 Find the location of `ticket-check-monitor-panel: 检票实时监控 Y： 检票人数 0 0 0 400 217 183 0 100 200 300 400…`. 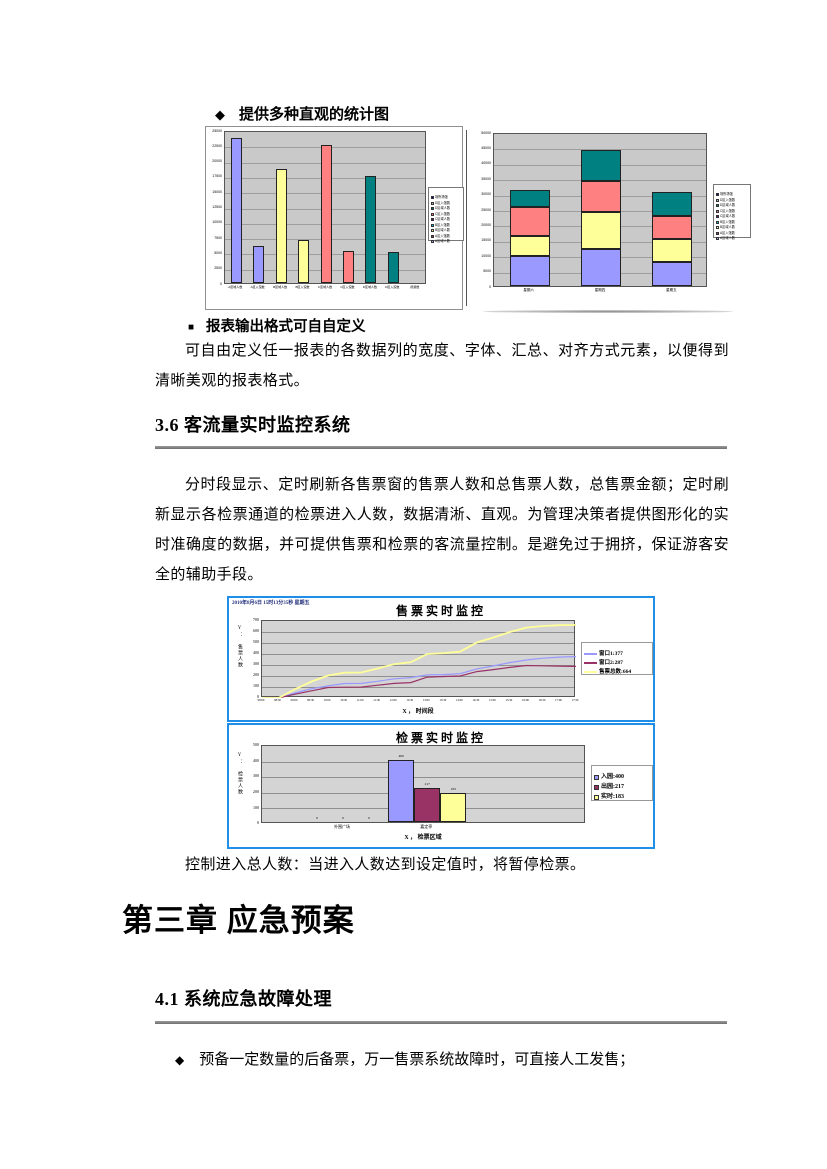

ticket-check-monitor-panel: 检票实时监控 Y： 检票人数 0 0 0 400 217 183 0 100 200 300 400… is located at coordinates (441, 786).